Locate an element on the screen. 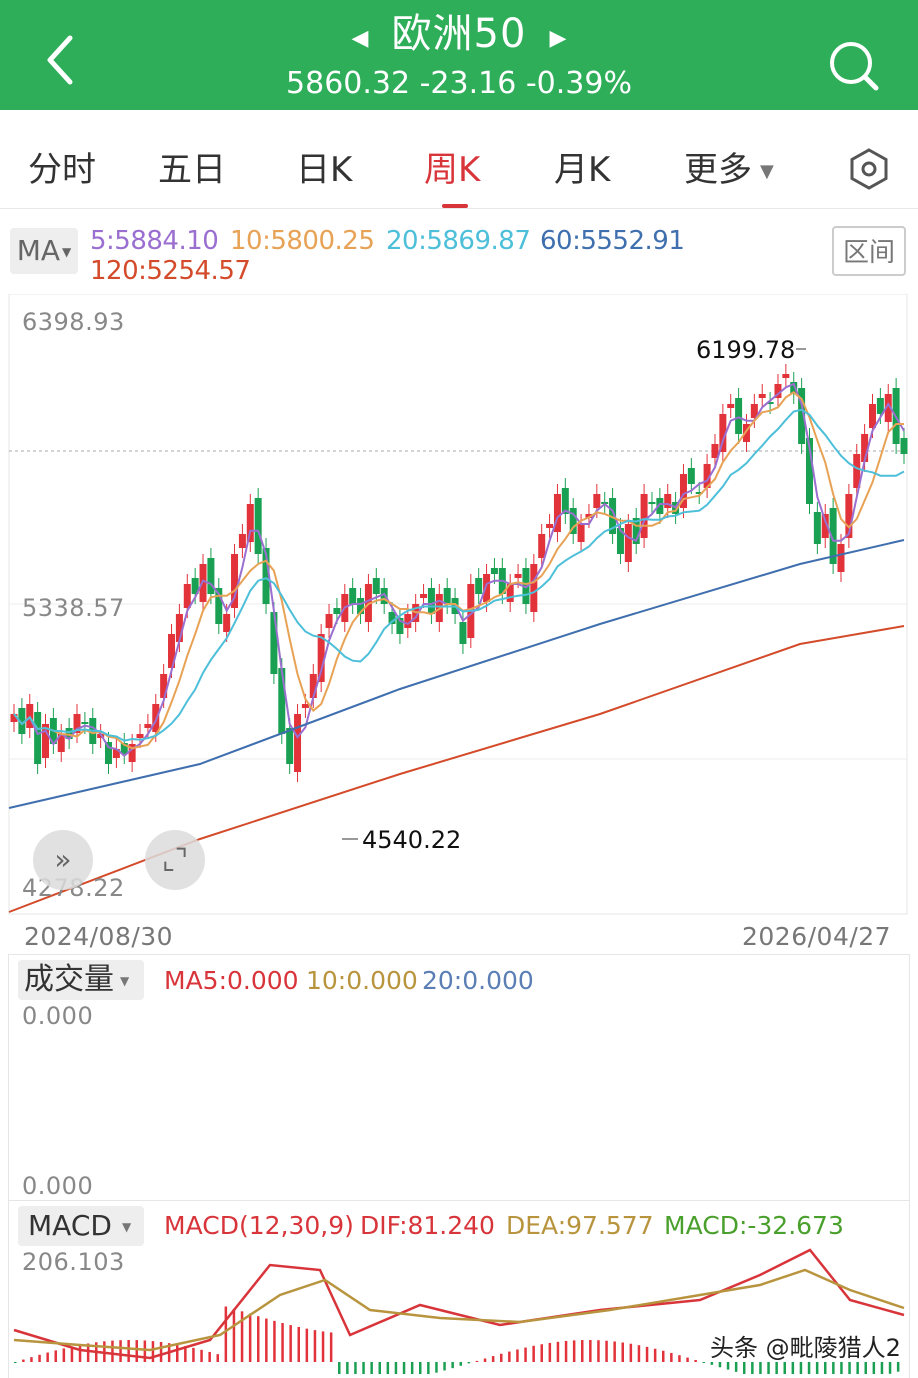 Image resolution: width=918 pixels, height=1378 pixels. tab-intraday: 分时 is located at coordinates (62, 170).